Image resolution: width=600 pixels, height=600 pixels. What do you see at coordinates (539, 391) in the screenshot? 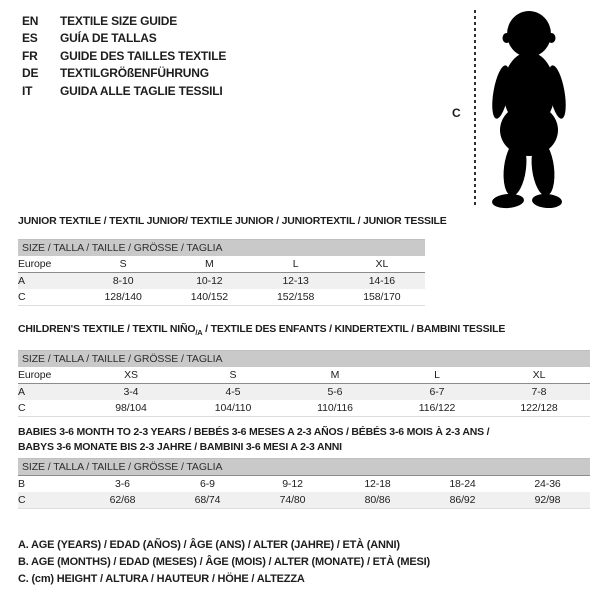
I see `size-value-cell: 7-8` at bounding box center [539, 391].